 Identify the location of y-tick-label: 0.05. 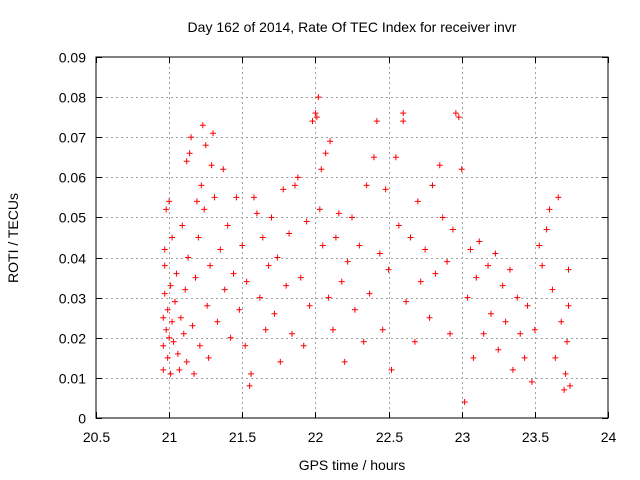
(72, 218).